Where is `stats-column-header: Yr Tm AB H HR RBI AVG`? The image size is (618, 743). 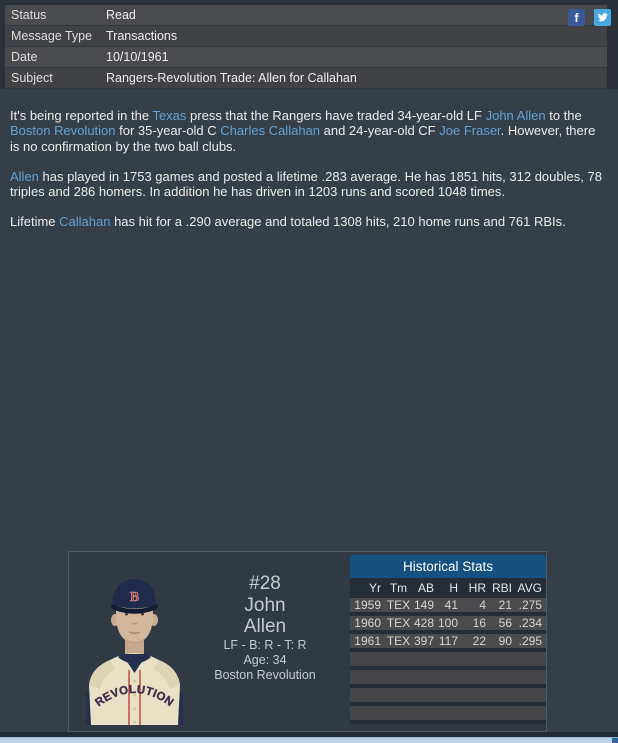
stats-column-header: Yr Tm AB H HR RBI AVG is located at coordinates (448, 588).